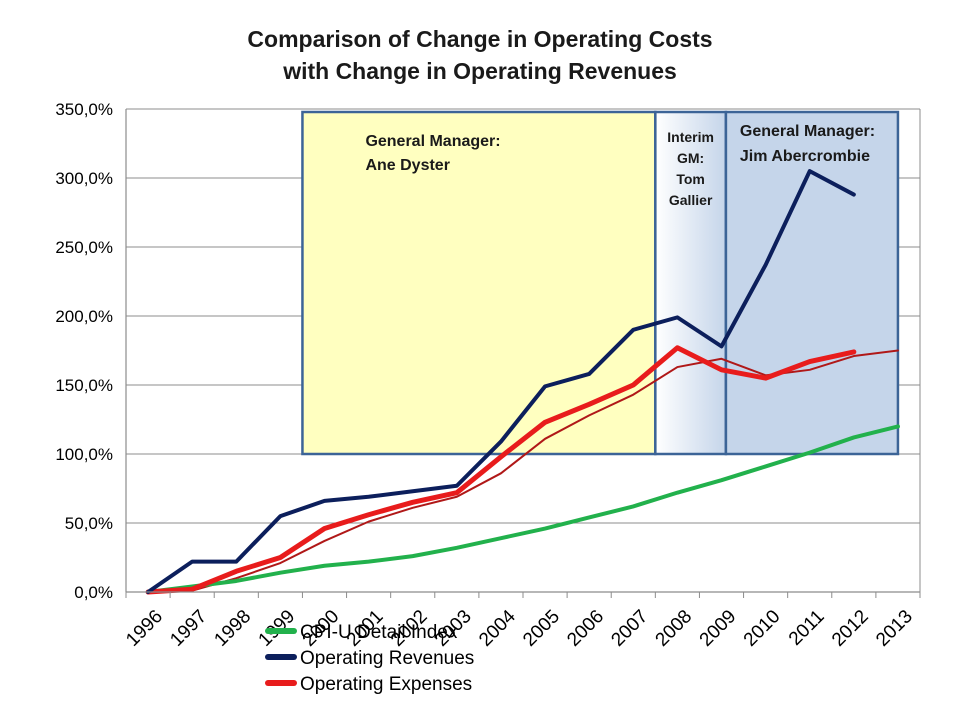 This screenshot has width=960, height=720. Describe the element at coordinates (188, 628) in the screenshot. I see `x-tick-label: 1997` at that location.